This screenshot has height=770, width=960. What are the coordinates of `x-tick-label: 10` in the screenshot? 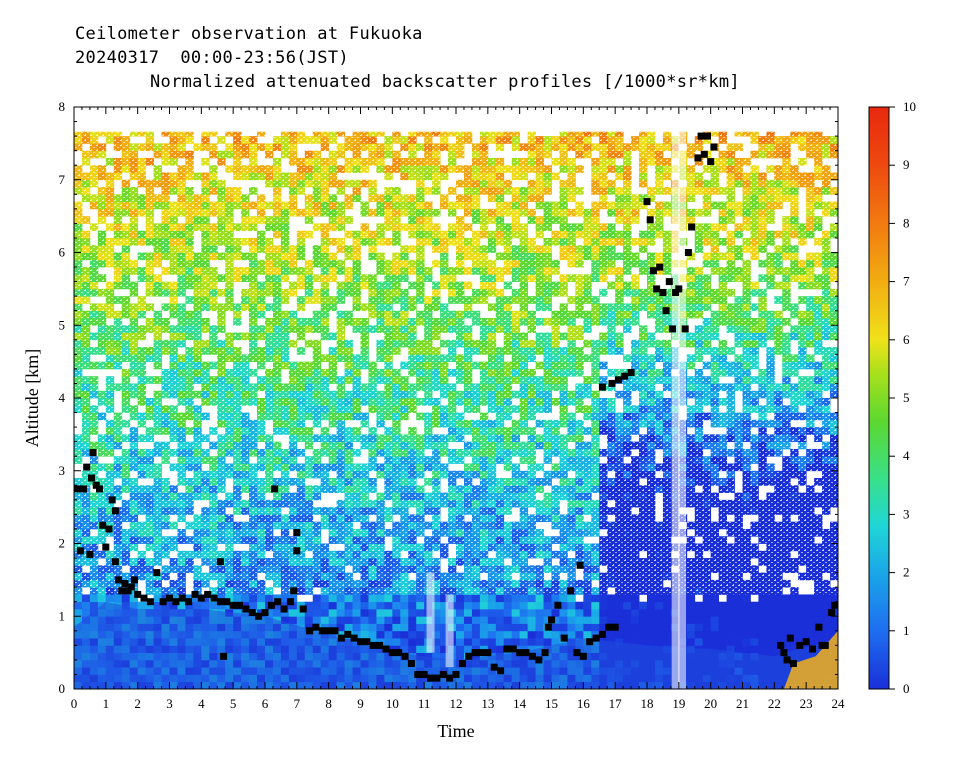 It's located at (392, 703).